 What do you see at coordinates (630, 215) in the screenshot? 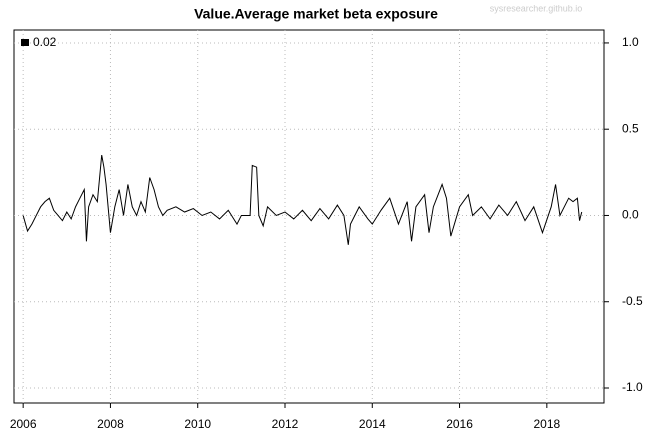
I see `y-tick-label: 0.0` at bounding box center [630, 215].